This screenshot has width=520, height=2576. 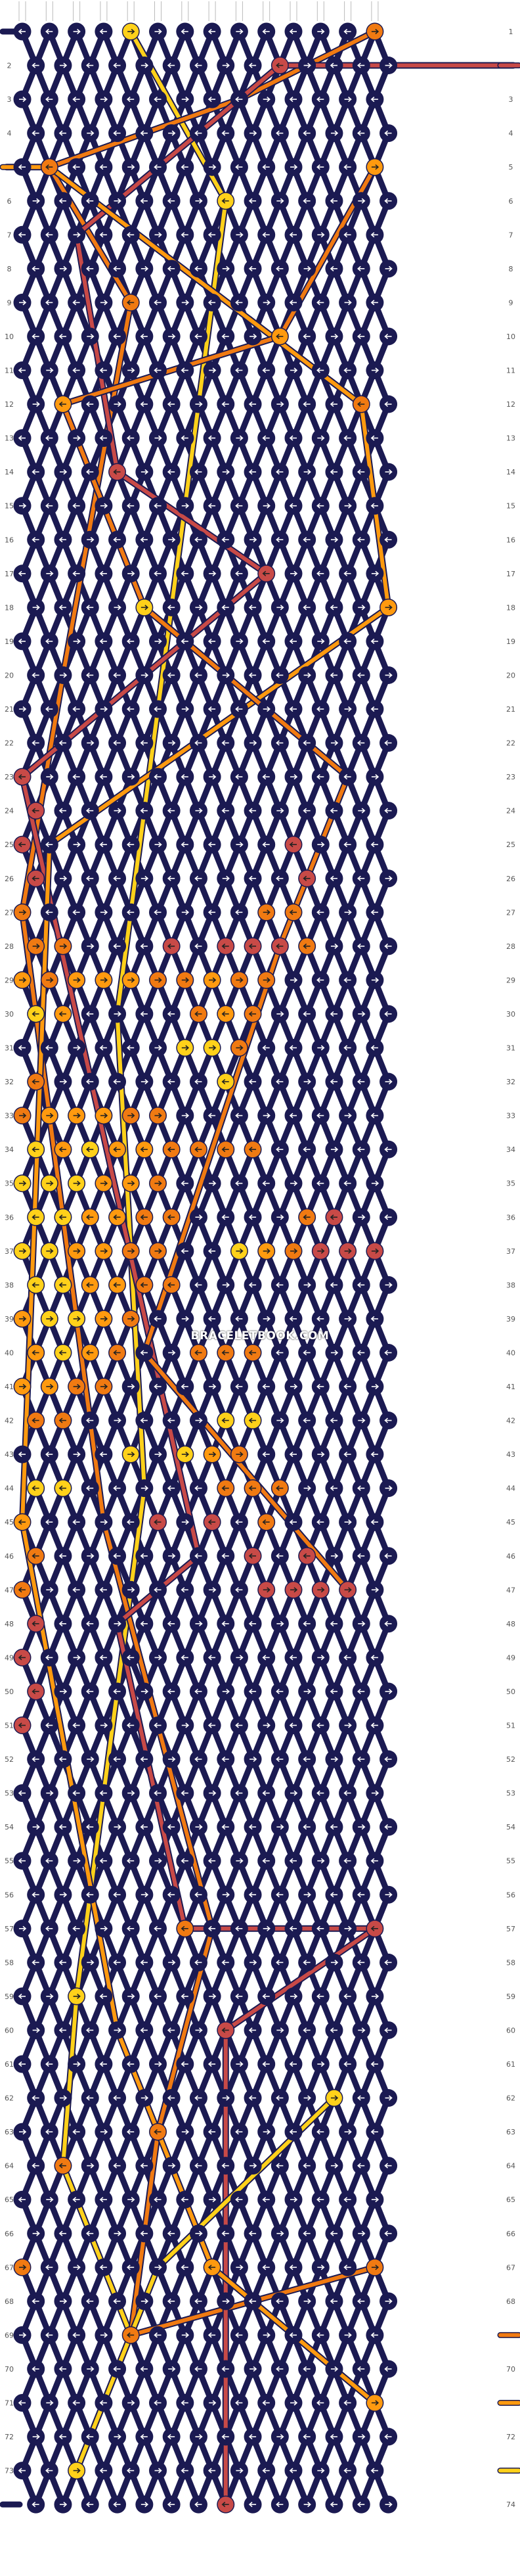 I want to click on row-number-left: 68, so click(x=9, y=2301).